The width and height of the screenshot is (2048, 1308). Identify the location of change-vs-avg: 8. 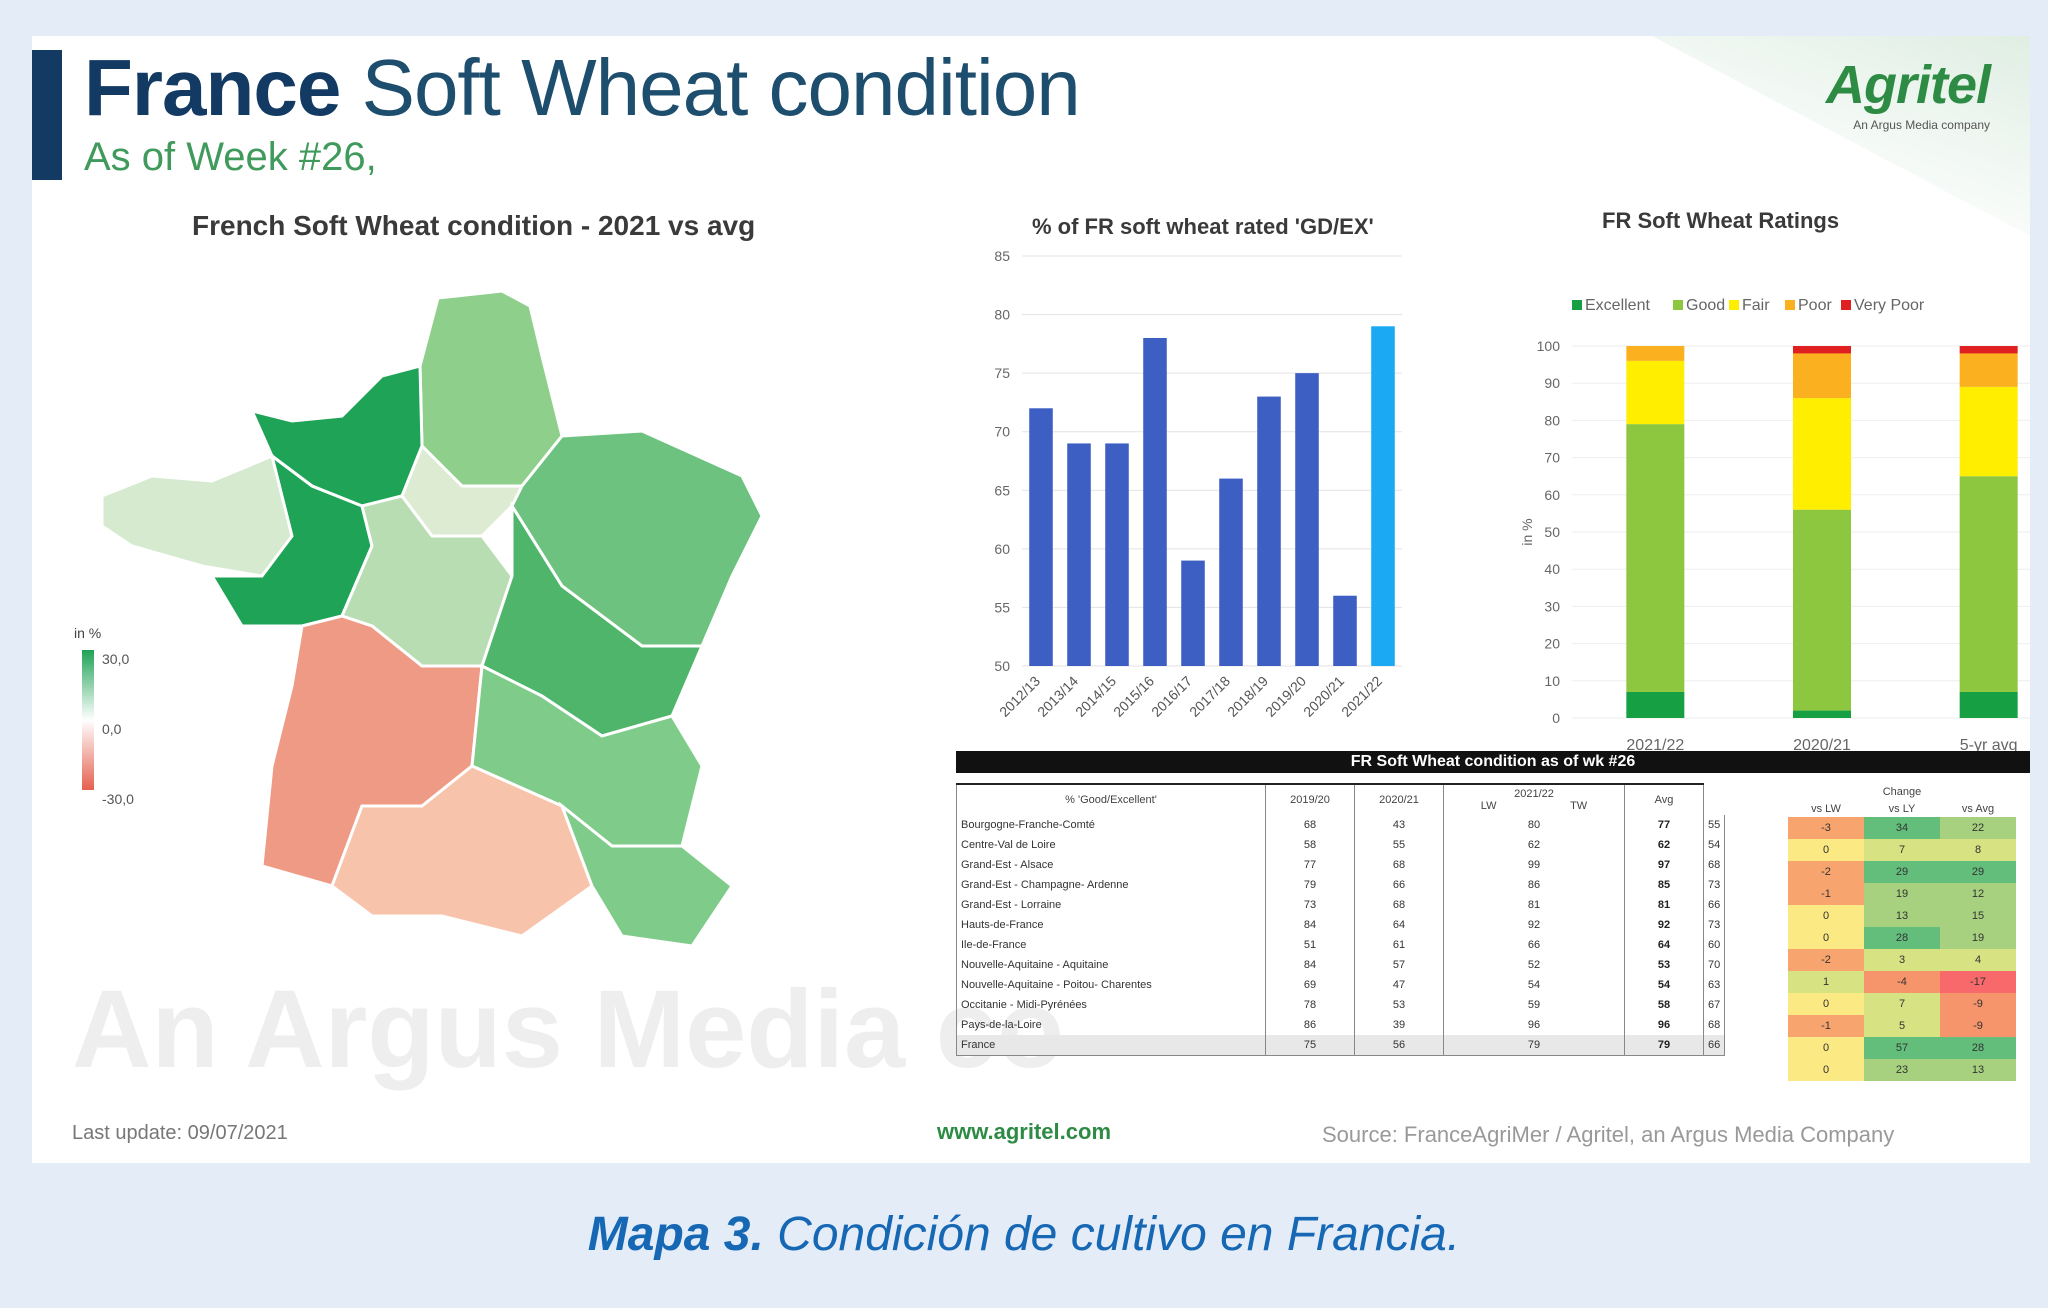
(1978, 850).